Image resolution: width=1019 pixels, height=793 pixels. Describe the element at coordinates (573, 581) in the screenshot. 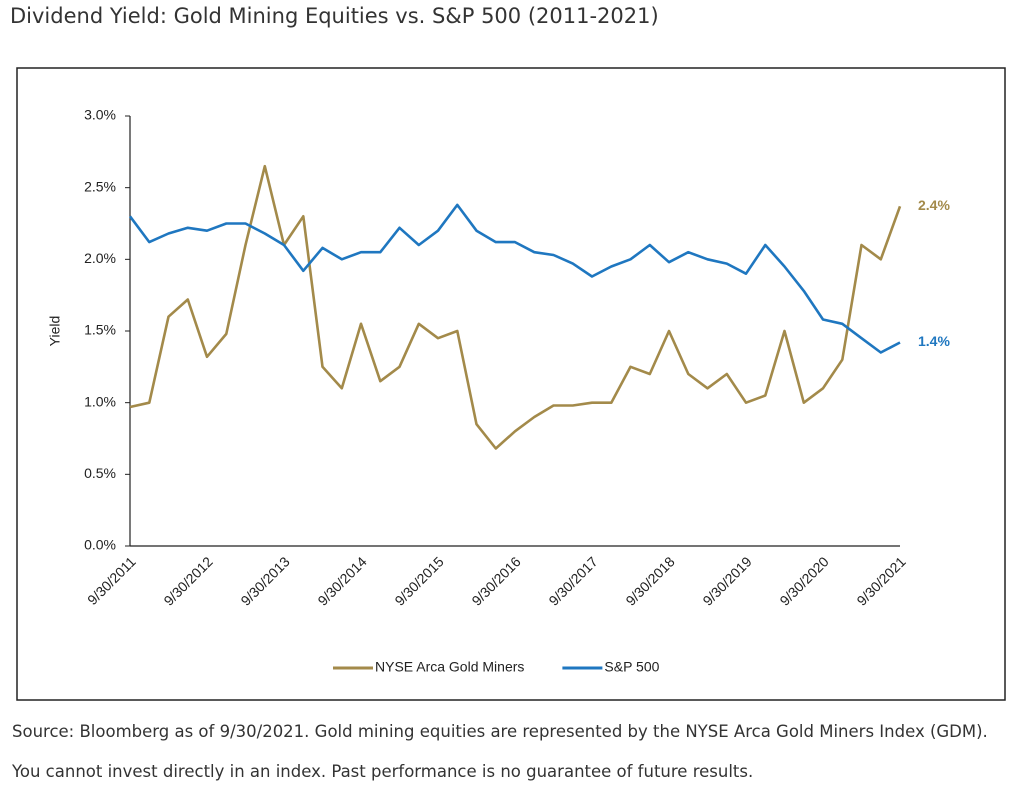

I see `x-tick-label: 9/30/2017` at that location.